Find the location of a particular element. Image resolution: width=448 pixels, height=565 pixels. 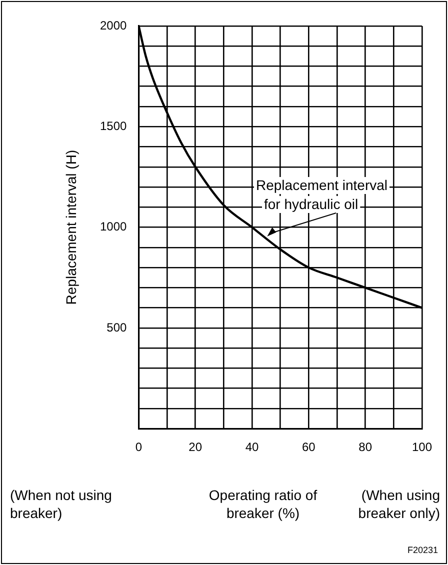

y-tick-label: 500 is located at coordinates (117, 327).